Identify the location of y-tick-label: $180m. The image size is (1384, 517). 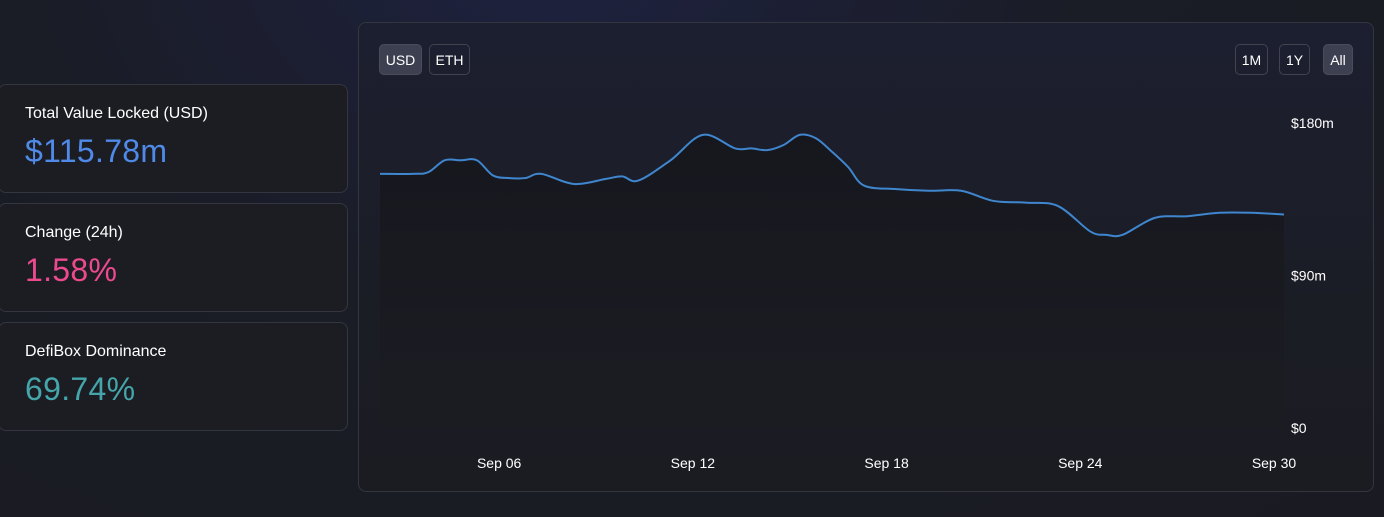
(1312, 123).